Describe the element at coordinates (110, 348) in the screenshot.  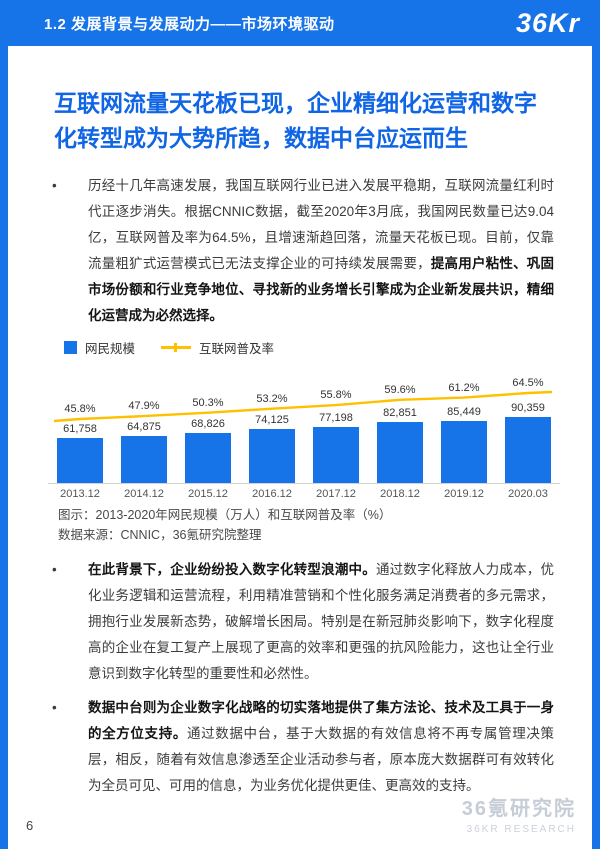
I see `legend-label-netizens: 网民规模` at that location.